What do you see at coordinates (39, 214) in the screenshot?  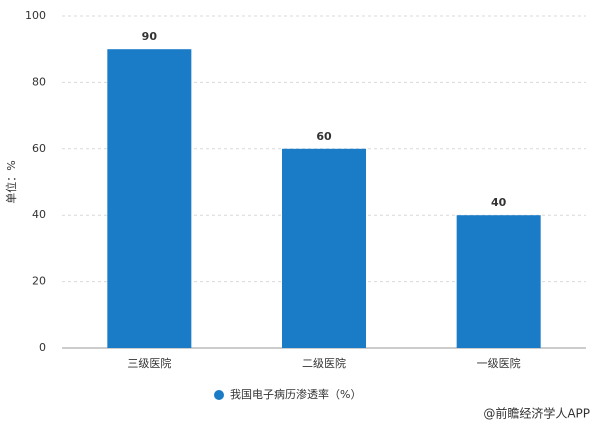 I see `y-tick-label: 40` at bounding box center [39, 214].